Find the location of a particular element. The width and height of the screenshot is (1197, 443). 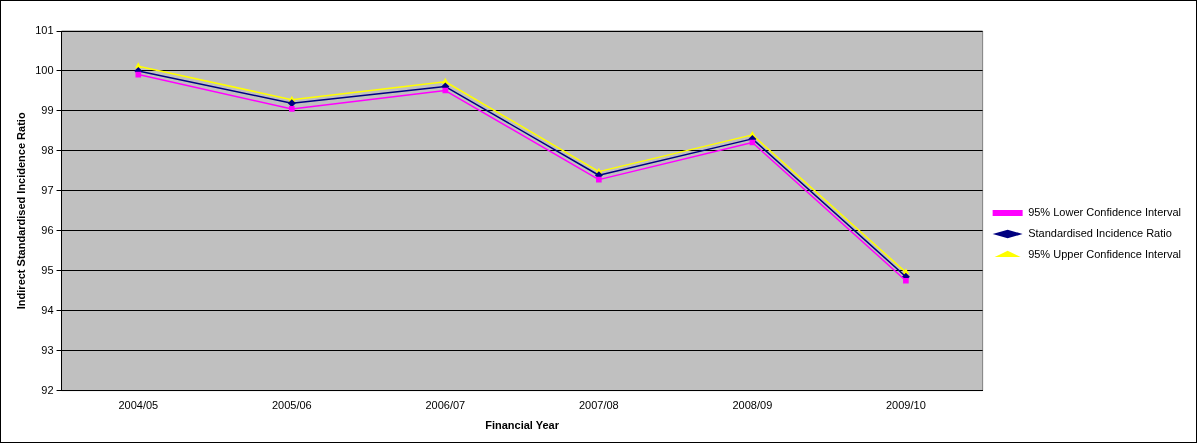

x-tick-label: 2004/05 is located at coordinates (138, 405).